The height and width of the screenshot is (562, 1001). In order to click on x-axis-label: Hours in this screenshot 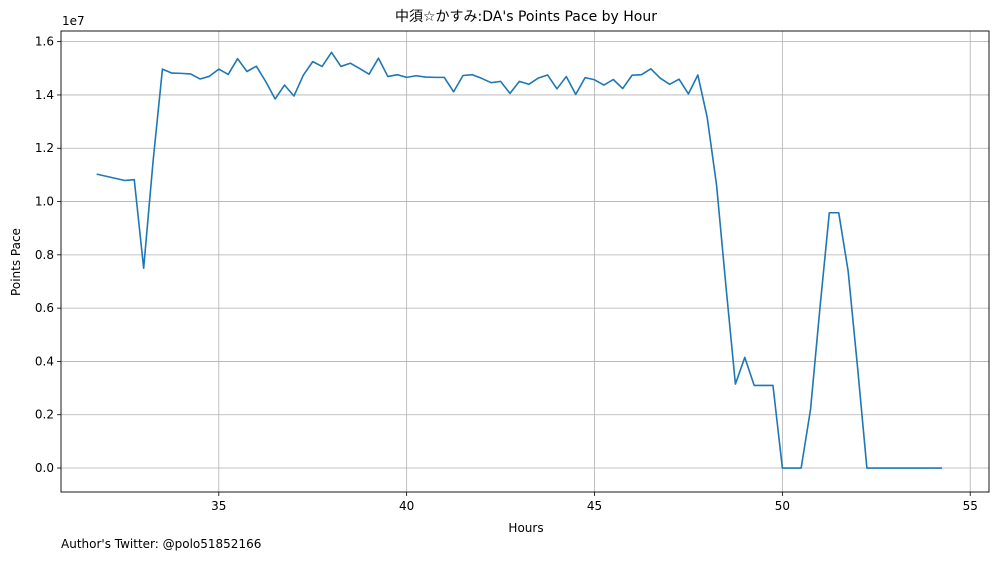, I will do `click(525, 528)`.